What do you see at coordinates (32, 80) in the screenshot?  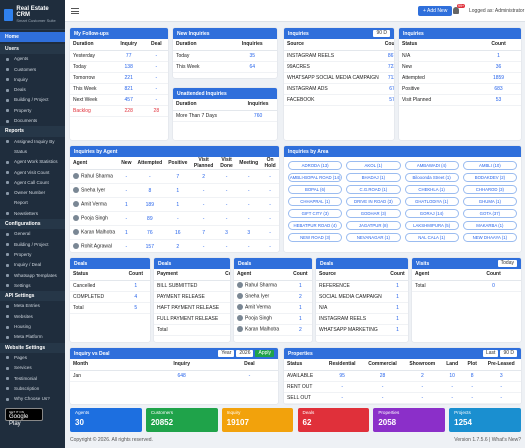 I see `nav-item: Inquiry` at bounding box center [32, 80].